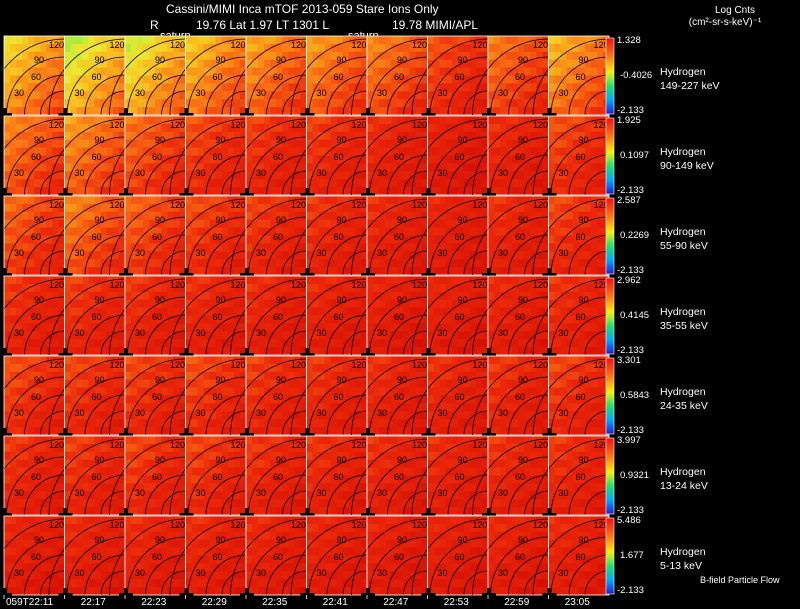  Describe the element at coordinates (275, 602) in the screenshot. I see `time-tick-label: 22:35` at that location.